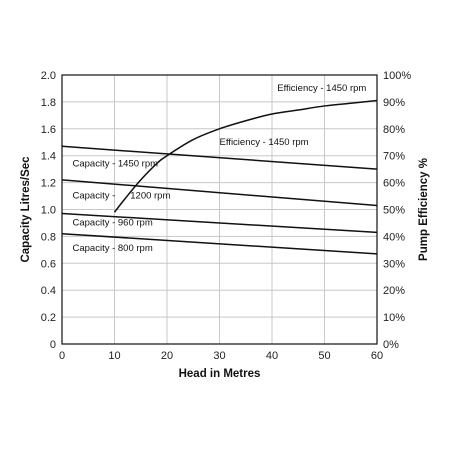  I want to click on series-line-capacity-800-rpm, so click(219, 243).